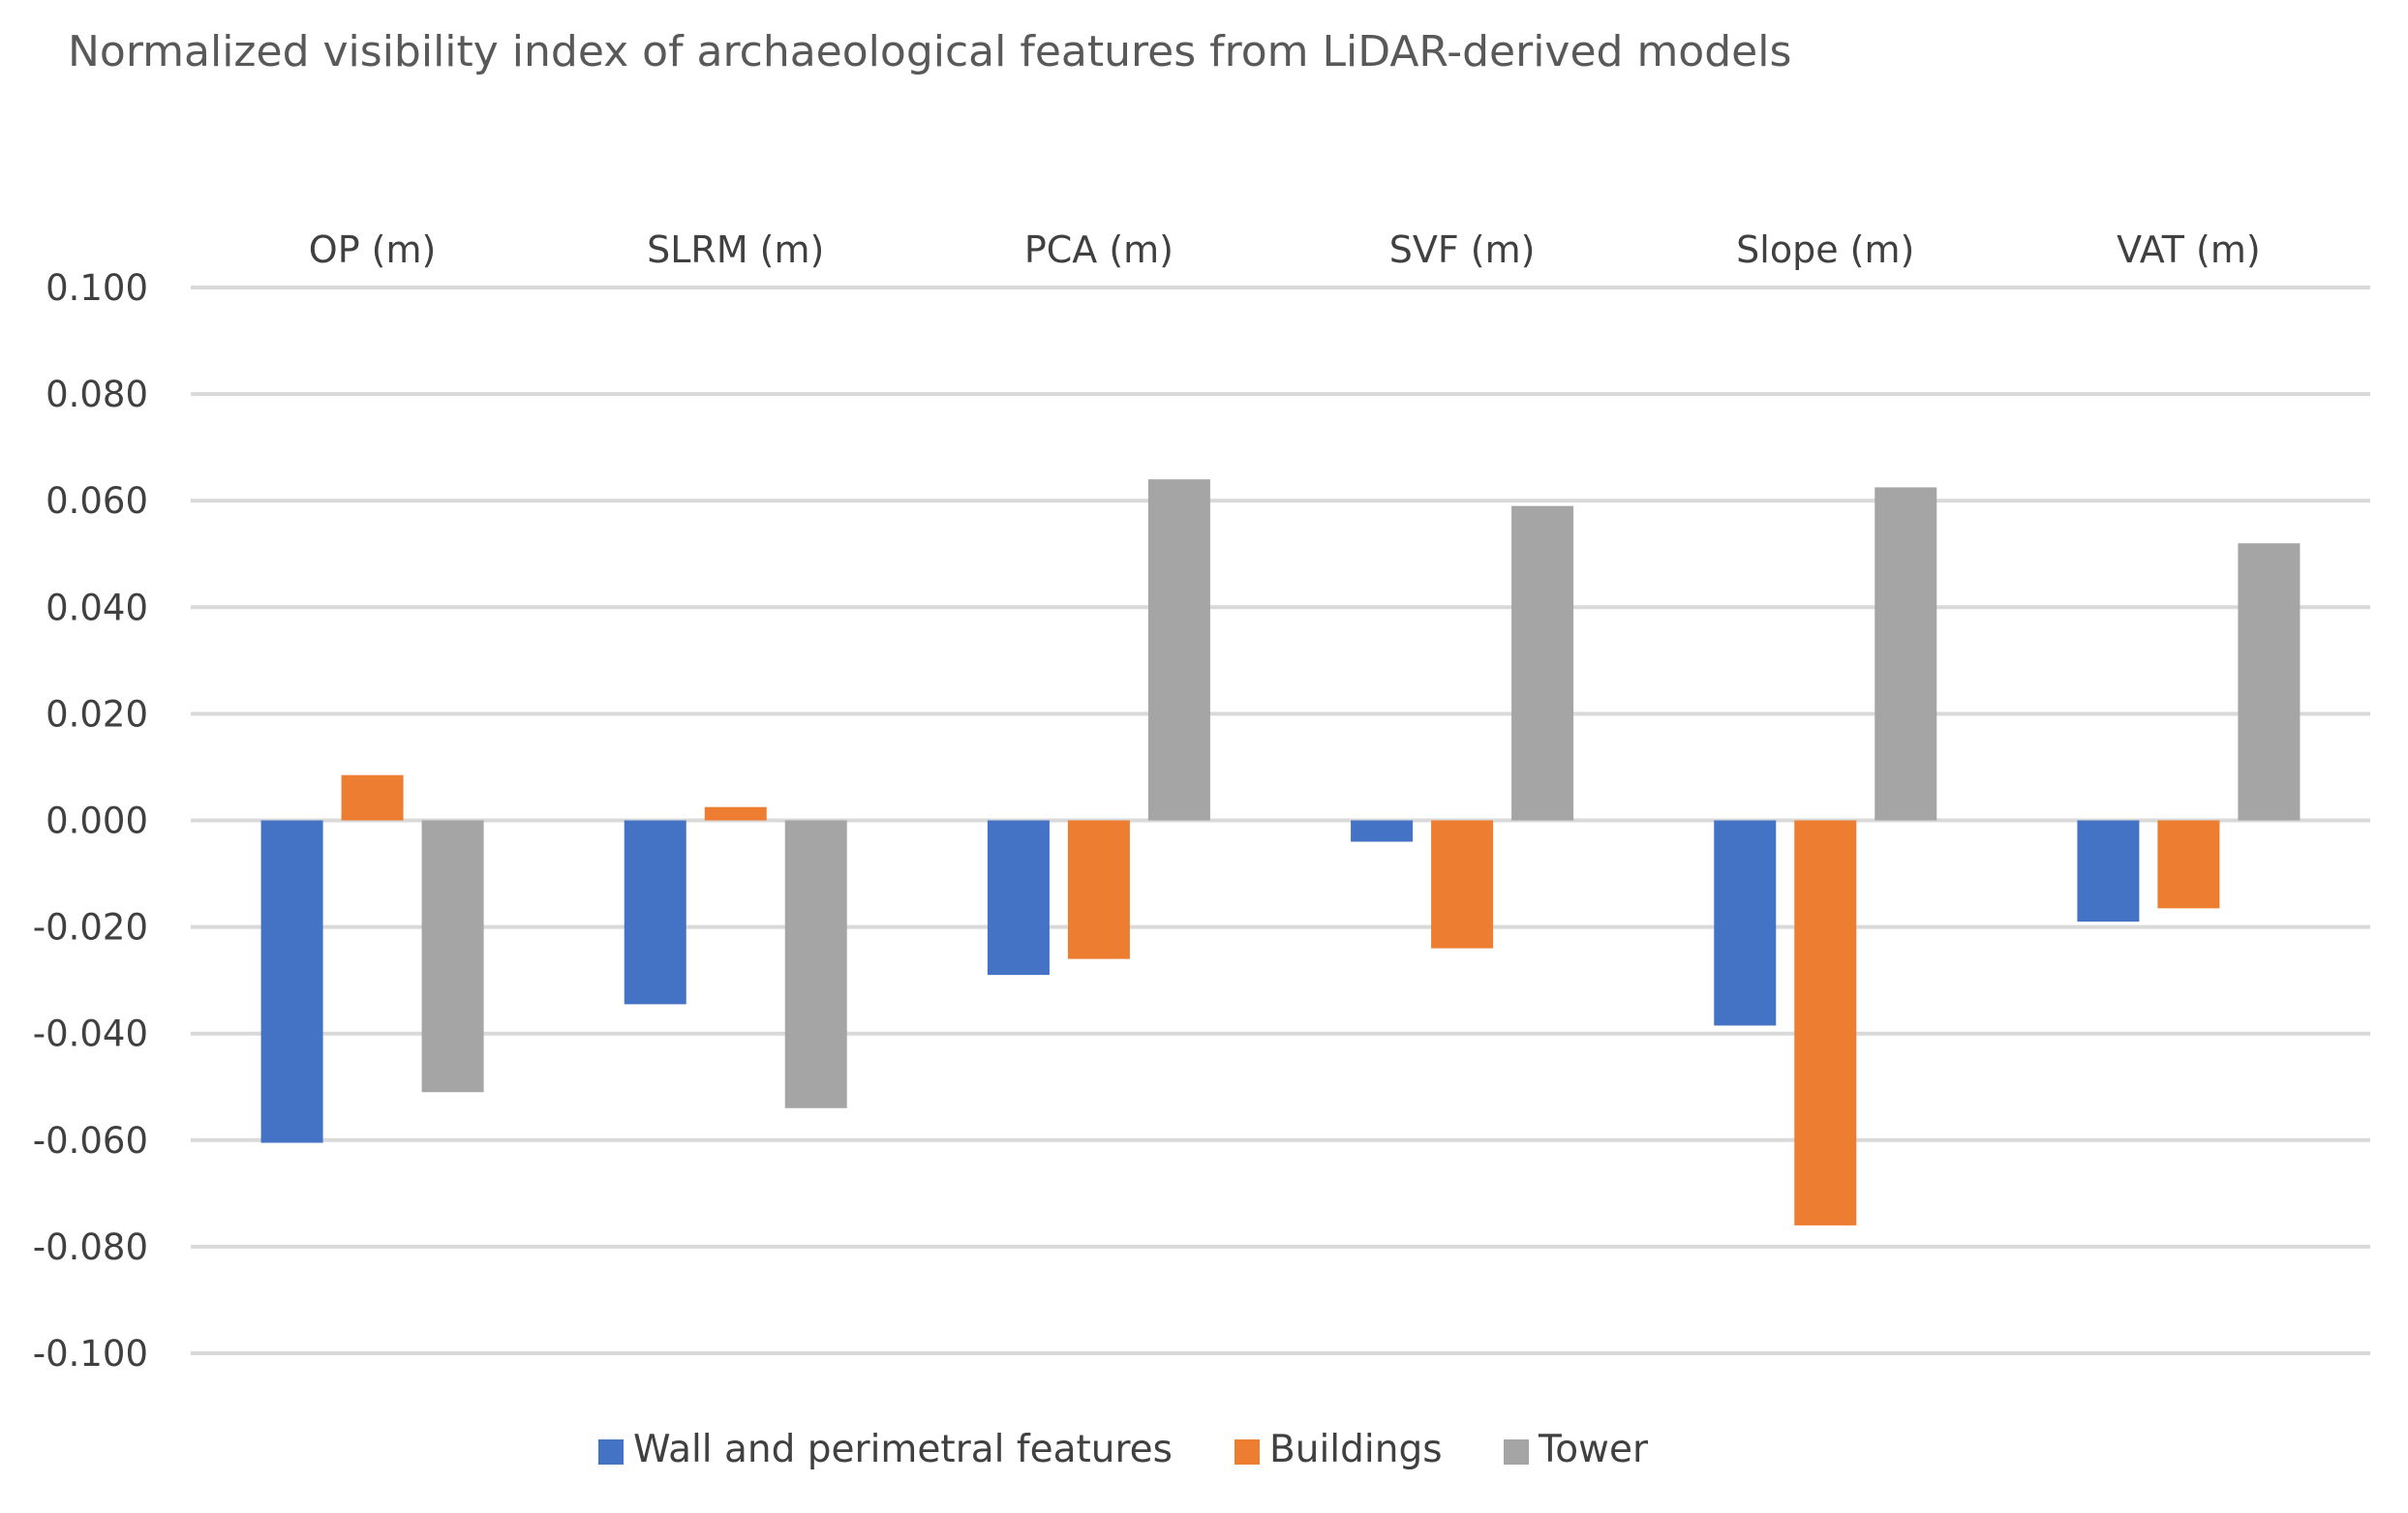 The image size is (2408, 1513). Describe the element at coordinates (1825, 249) in the screenshot. I see `category-label: Slope (m)` at that location.